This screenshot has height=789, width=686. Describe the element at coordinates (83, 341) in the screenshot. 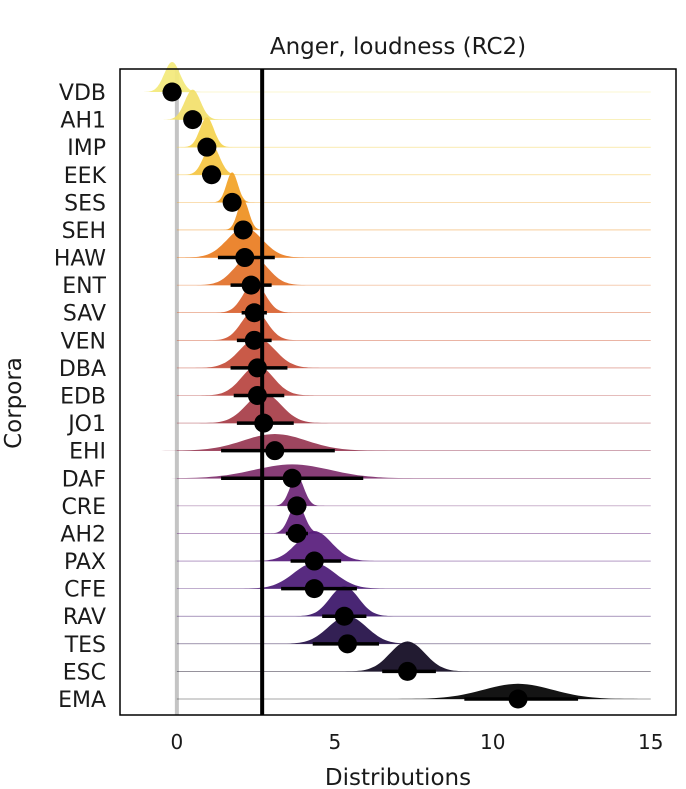

I see `y-tick-label: VEN` at that location.